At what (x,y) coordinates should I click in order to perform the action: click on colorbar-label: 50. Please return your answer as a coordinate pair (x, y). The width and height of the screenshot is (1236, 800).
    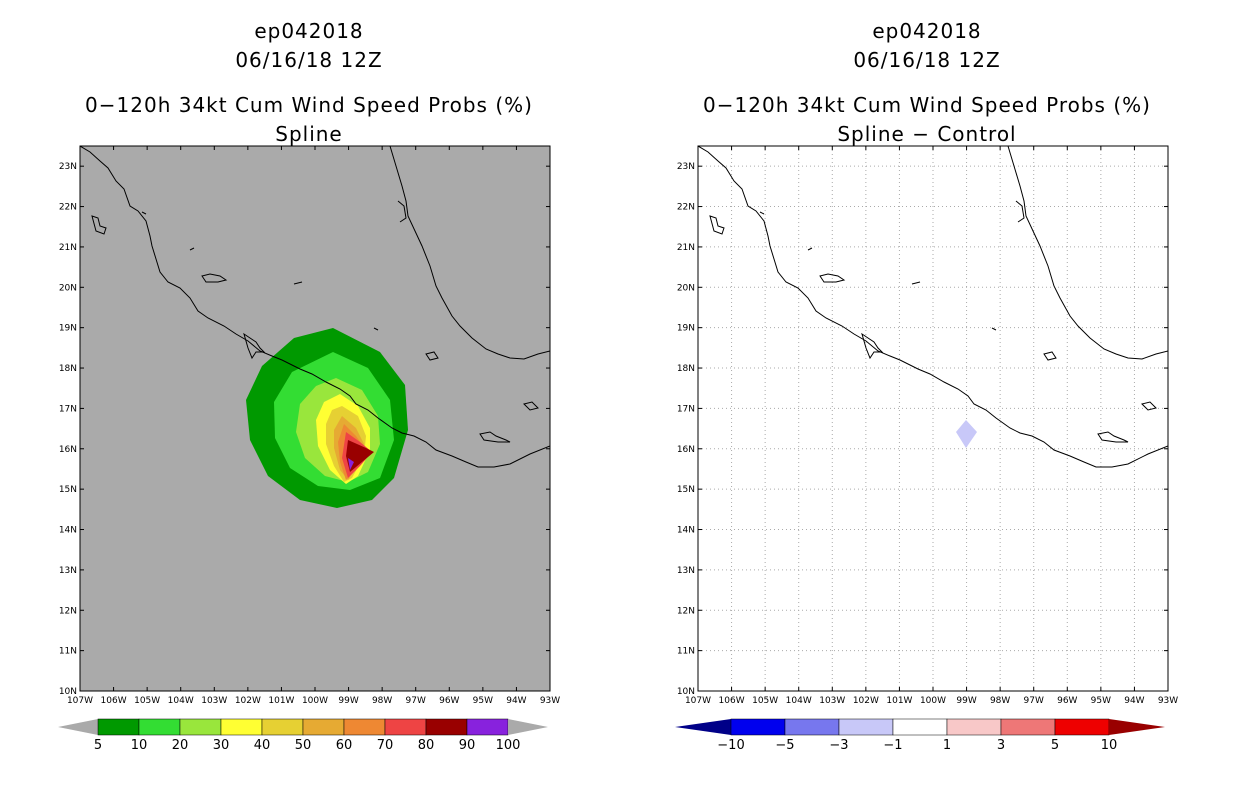
    Looking at the image, I should click on (303, 745).